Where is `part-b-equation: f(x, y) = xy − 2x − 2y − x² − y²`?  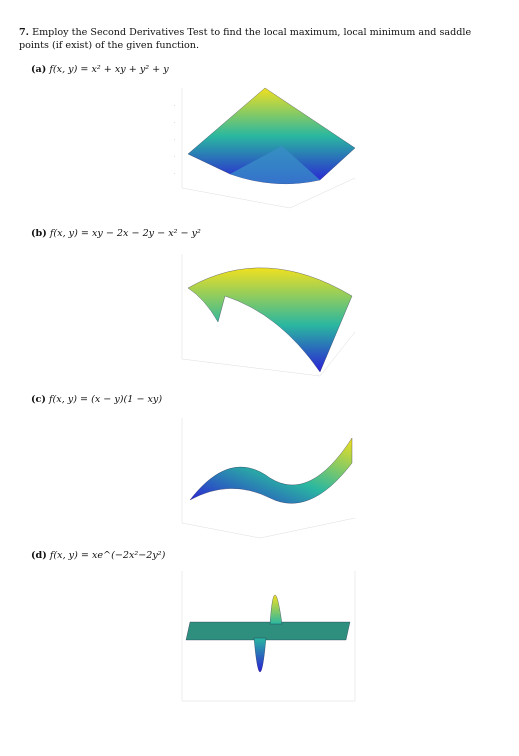
part-b-equation: f(x, y) = xy − 2x − 2y − x² − y² is located at coordinates (125, 233).